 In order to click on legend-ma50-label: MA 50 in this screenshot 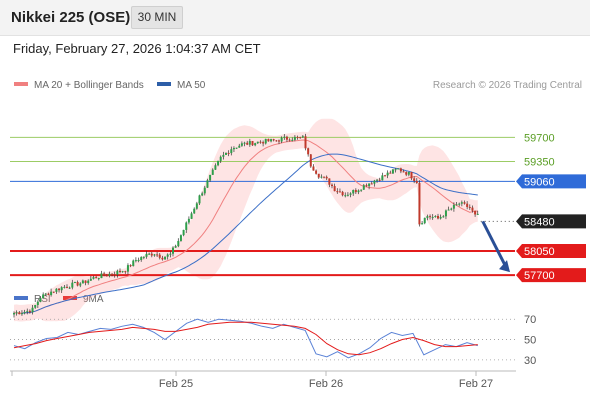, I will do `click(191, 85)`.